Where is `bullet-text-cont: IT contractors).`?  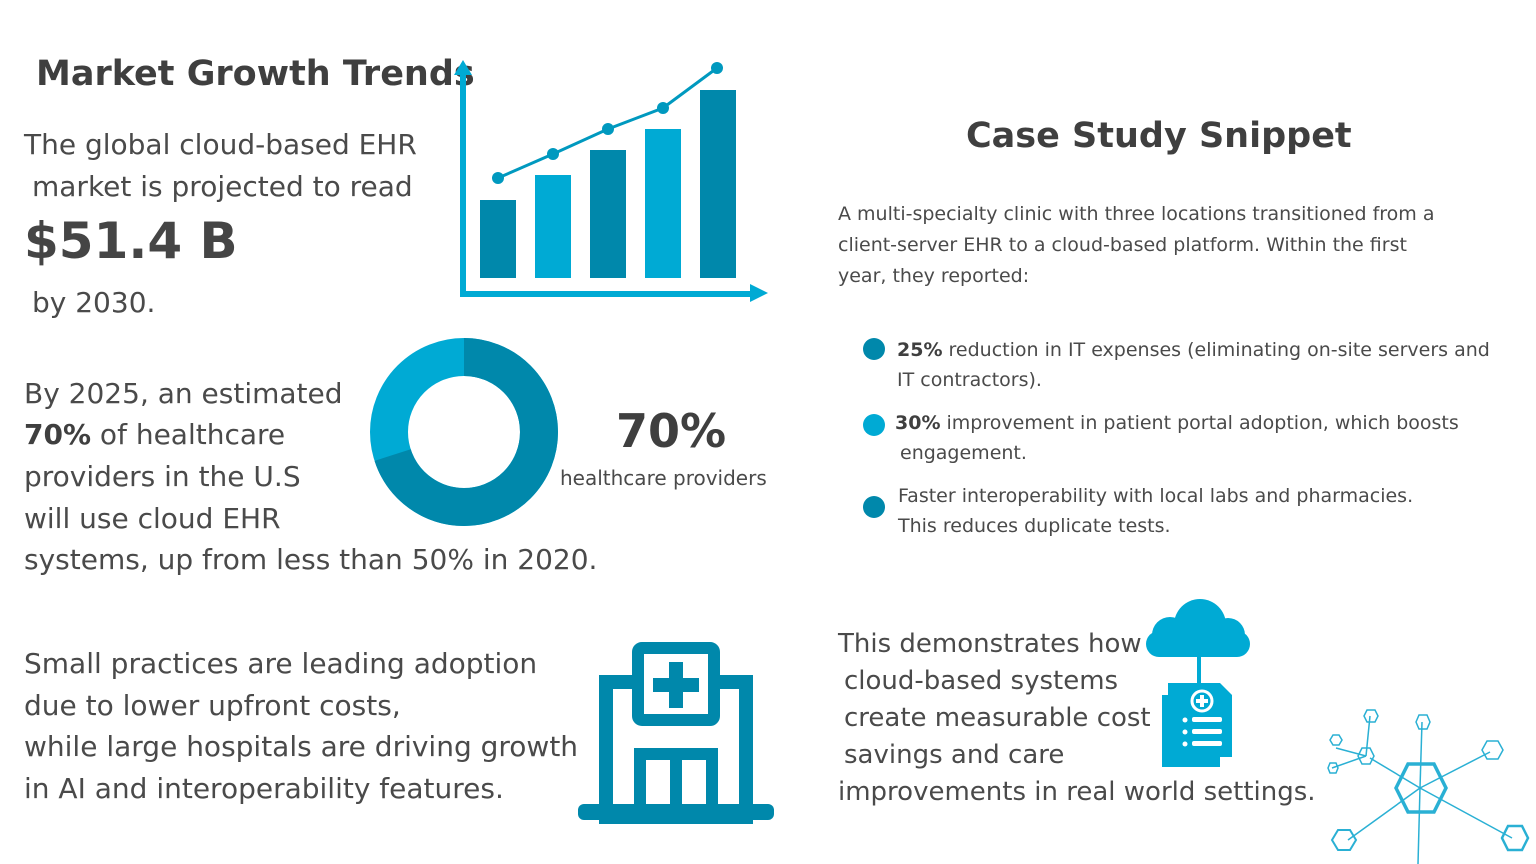 bullet-text-cont: IT contractors). is located at coordinates (969, 380).